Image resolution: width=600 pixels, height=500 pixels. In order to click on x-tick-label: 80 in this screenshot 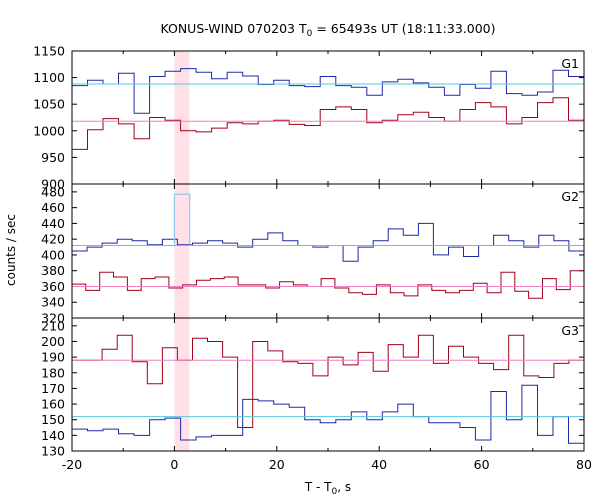, I will do `click(584, 464)`.